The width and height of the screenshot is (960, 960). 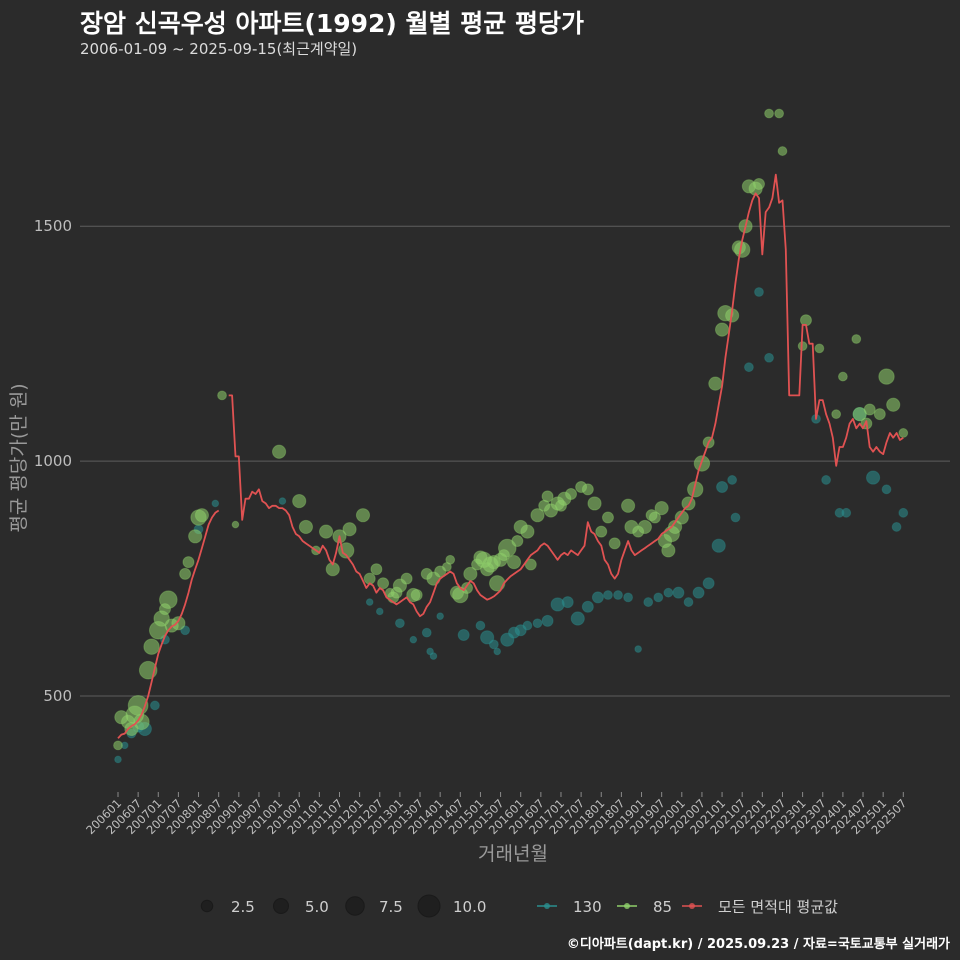 I want to click on legend-dot-avg, so click(x=692, y=906).